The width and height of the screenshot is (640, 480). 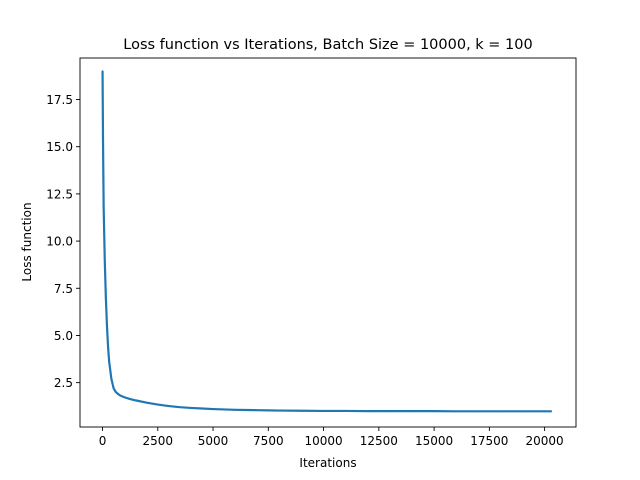 What do you see at coordinates (323, 441) in the screenshot?
I see `x-tick-label: 10000` at bounding box center [323, 441].